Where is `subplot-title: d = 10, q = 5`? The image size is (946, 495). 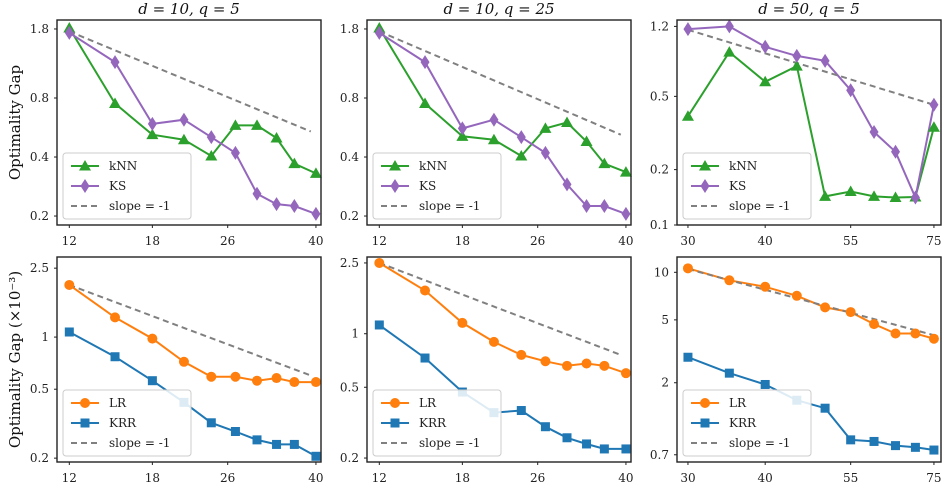 subplot-title: d = 10, q = 5 is located at coordinates (189, 9).